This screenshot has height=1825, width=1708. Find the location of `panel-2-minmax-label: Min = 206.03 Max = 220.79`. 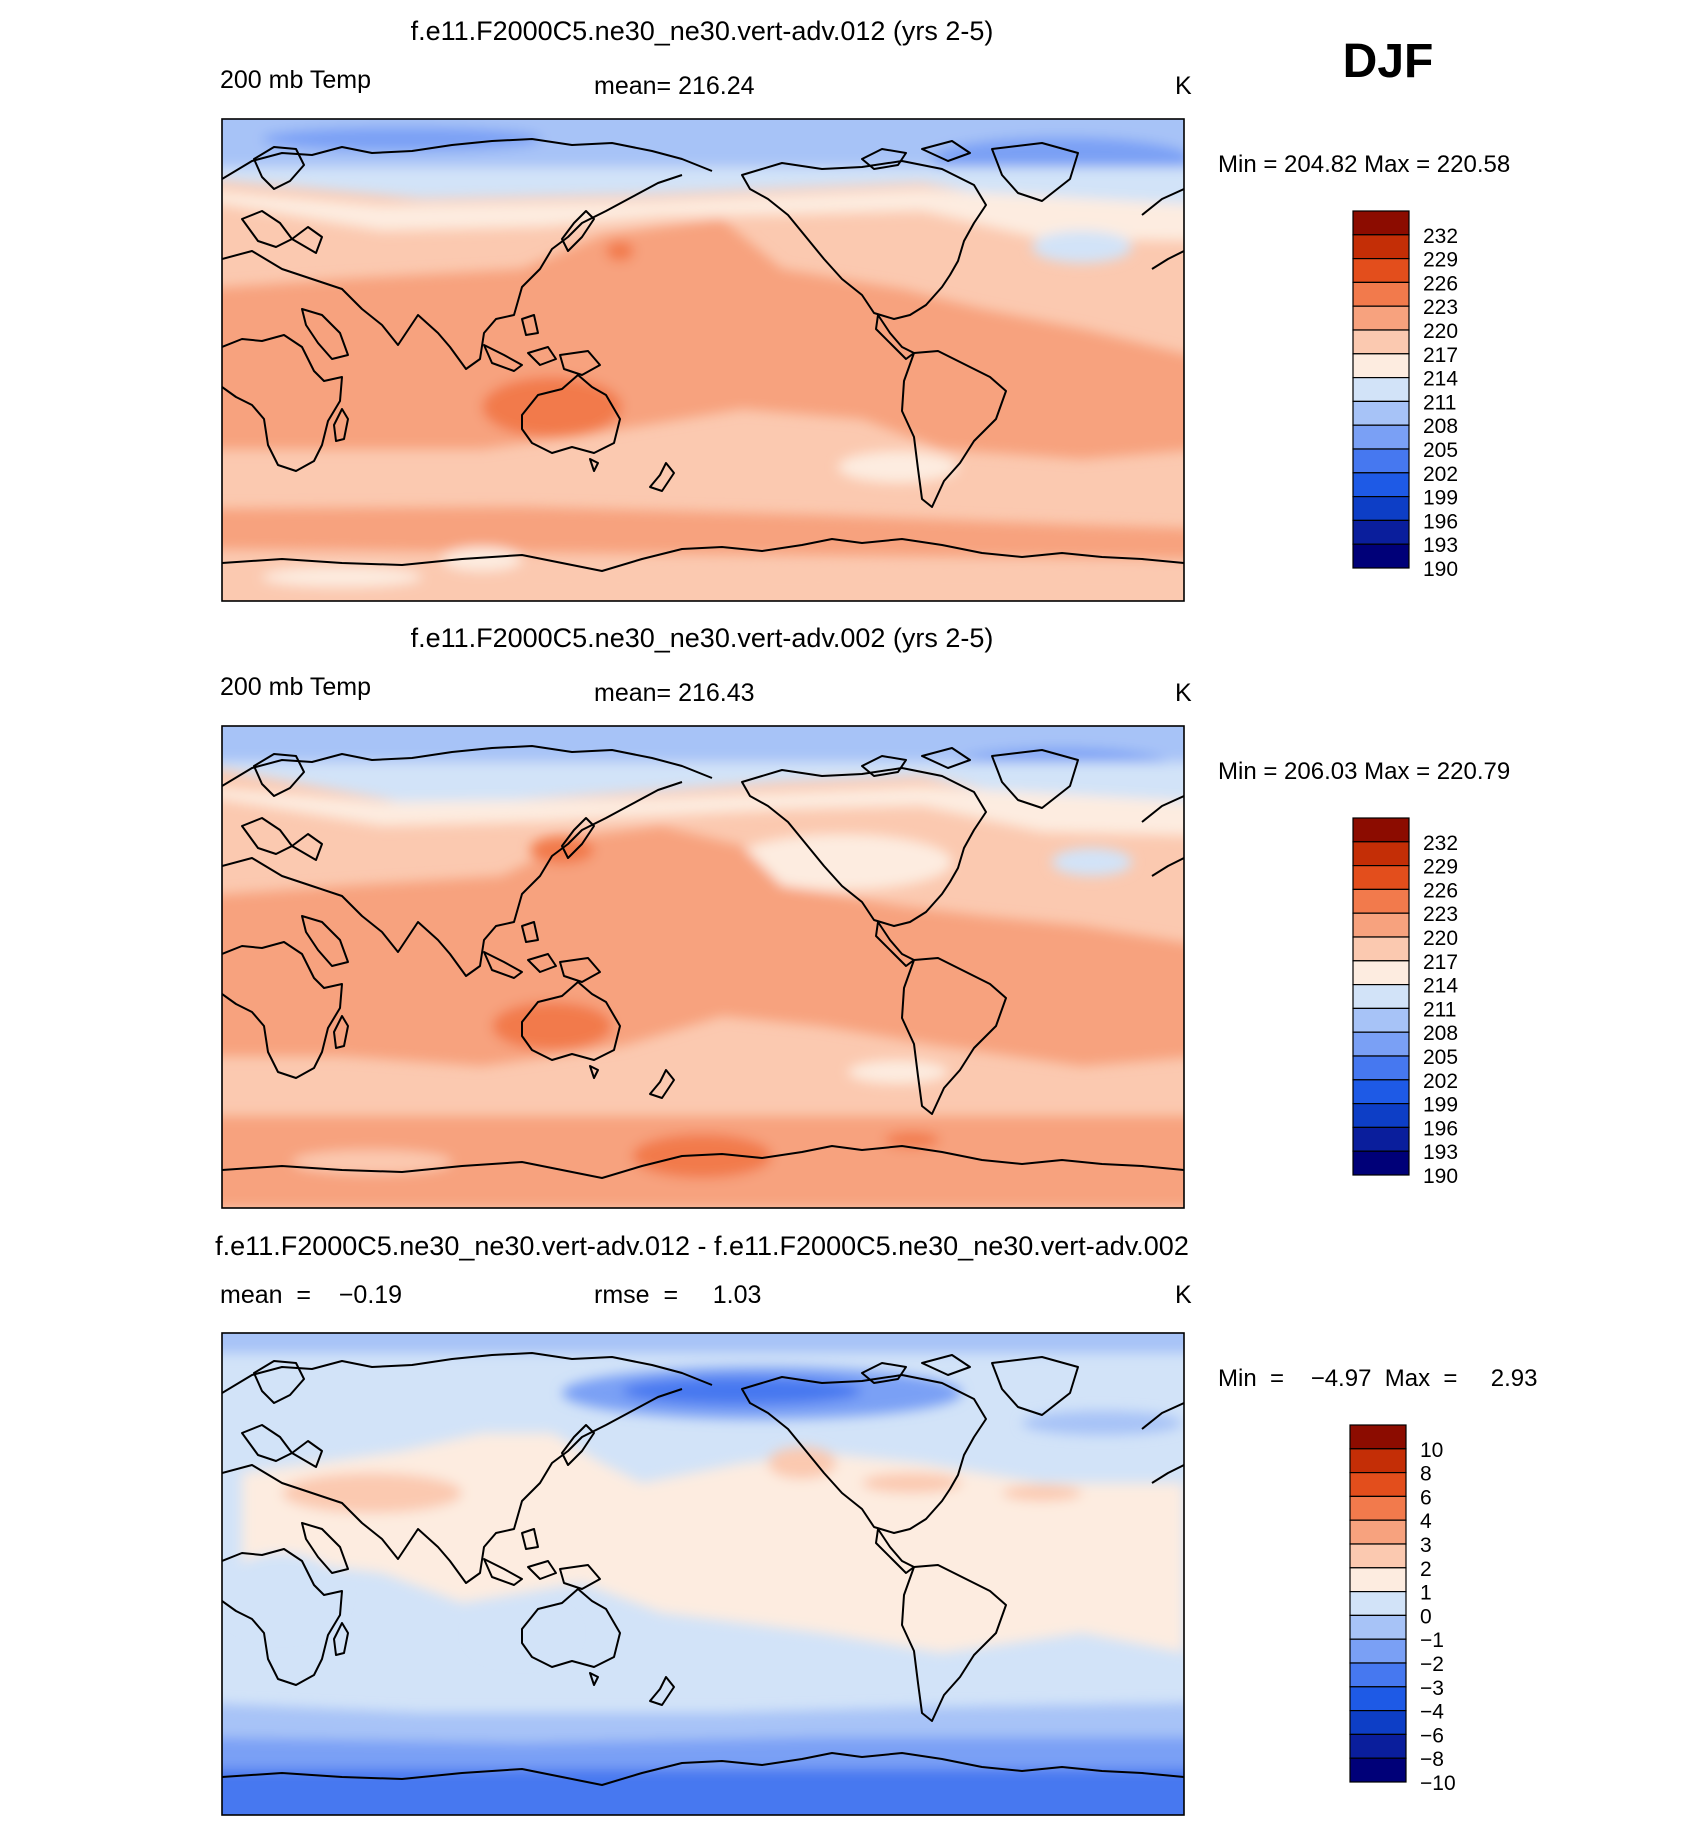

panel-2-minmax-label: Min = 206.03 Max = 220.79 is located at coordinates (1364, 771).